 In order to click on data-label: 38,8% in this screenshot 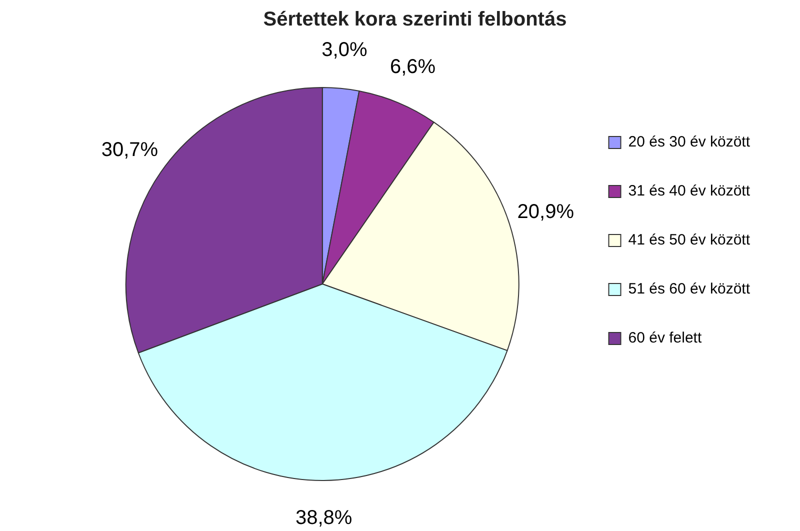, I will do `click(323, 518)`.